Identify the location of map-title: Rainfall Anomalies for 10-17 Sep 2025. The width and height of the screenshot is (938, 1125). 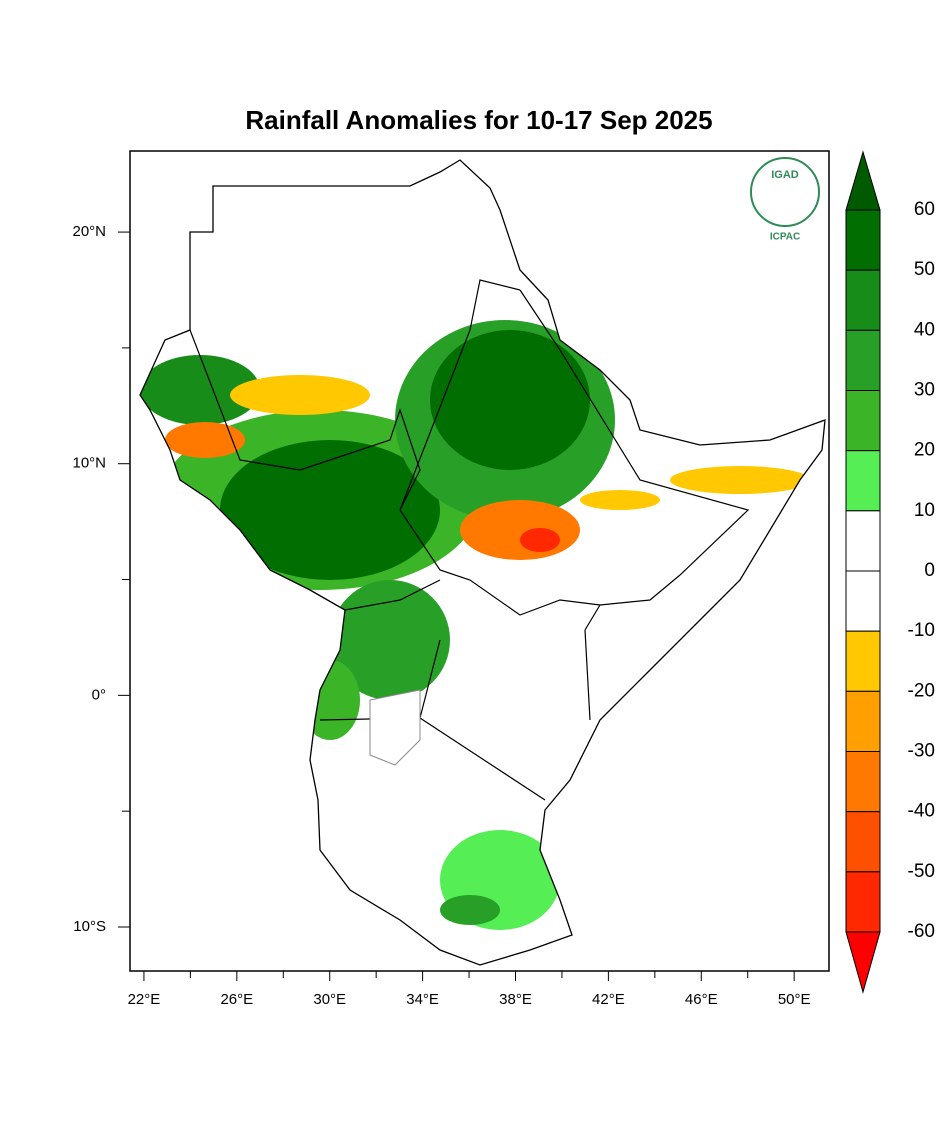
(478, 120).